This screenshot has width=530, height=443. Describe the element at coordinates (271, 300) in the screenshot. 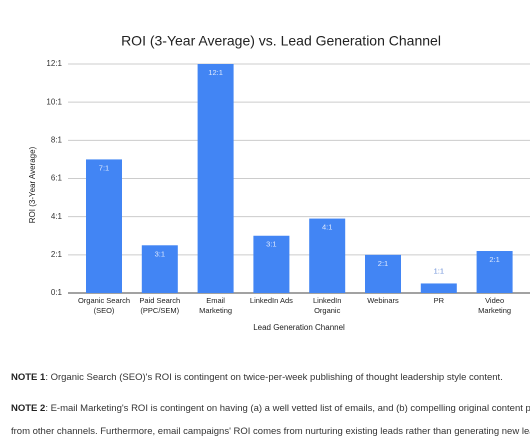

I see `x-tick-label: LinkedIn Ads` at that location.